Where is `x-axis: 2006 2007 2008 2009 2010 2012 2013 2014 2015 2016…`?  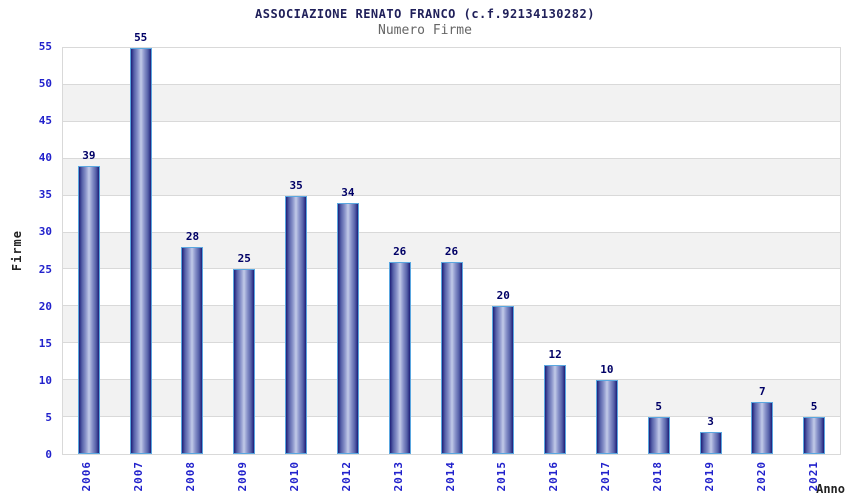 x-axis: 2006 2007 2008 2009 2010 2012 2013 2014 2015 2016… is located at coordinates (451, 479).